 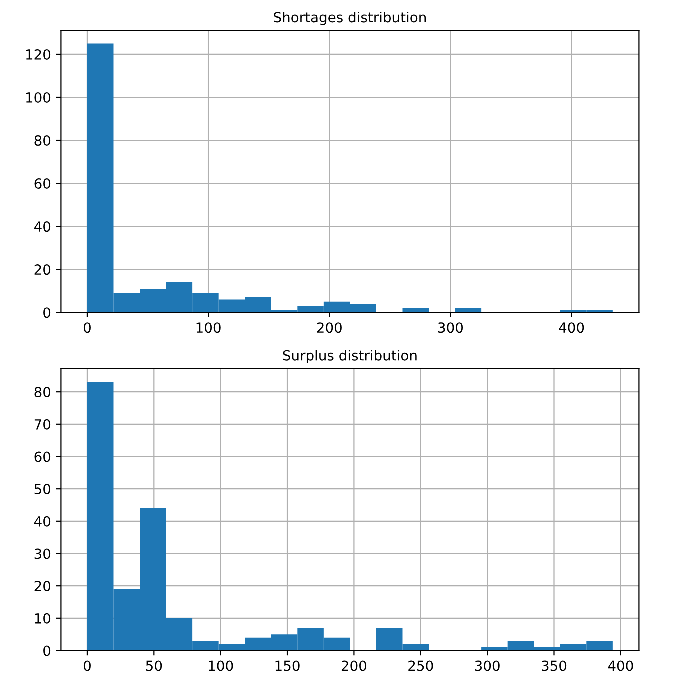 What do you see at coordinates (42, 489) in the screenshot?
I see `y-tick-label: 50` at bounding box center [42, 489].